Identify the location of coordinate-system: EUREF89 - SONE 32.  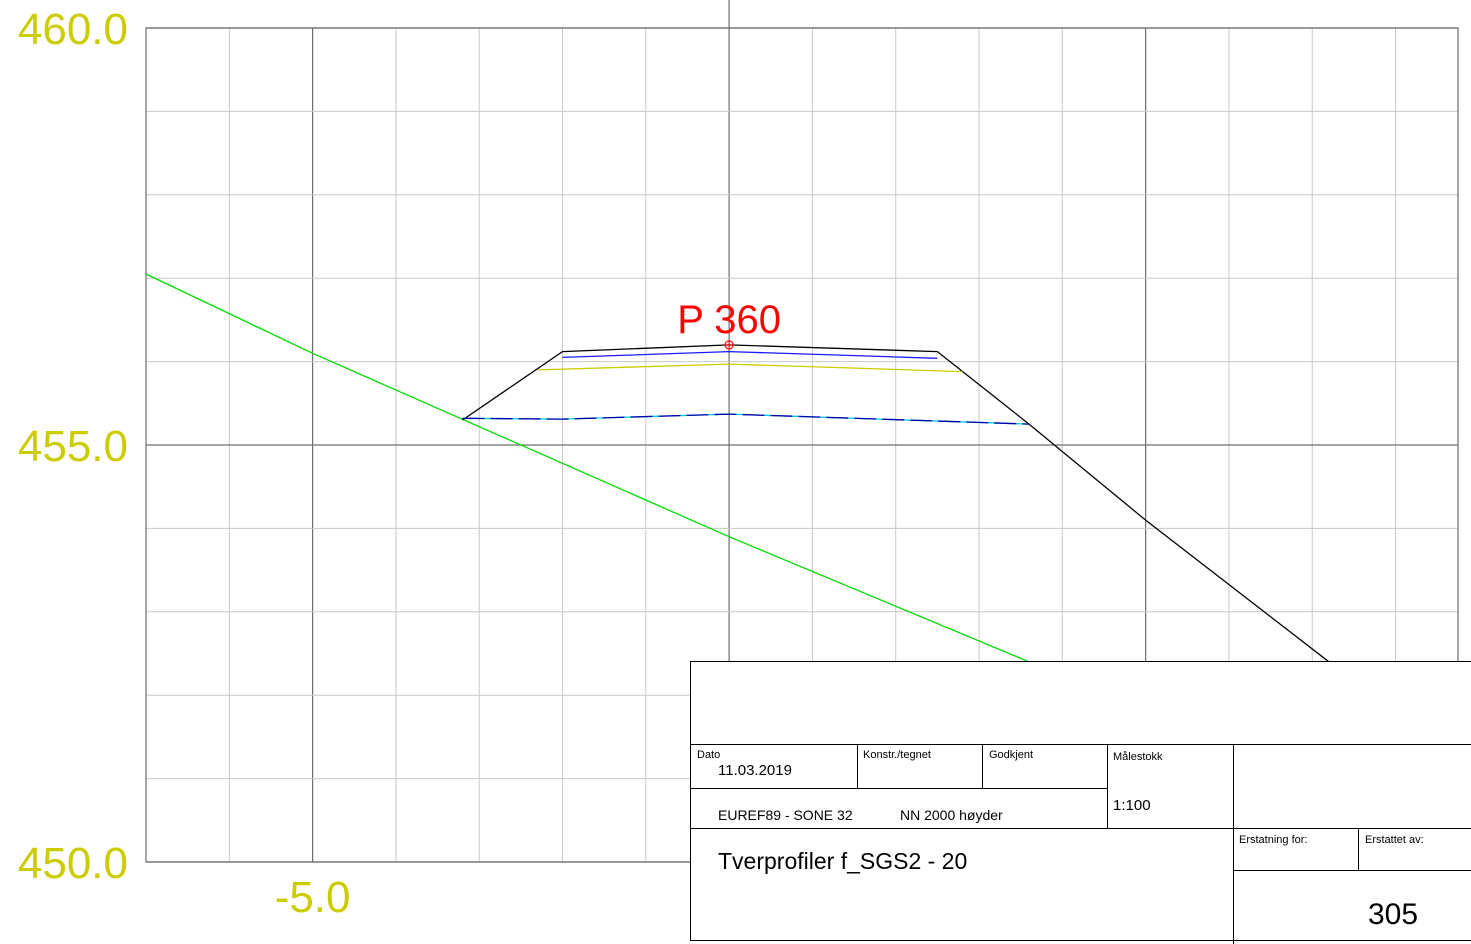
(785, 815).